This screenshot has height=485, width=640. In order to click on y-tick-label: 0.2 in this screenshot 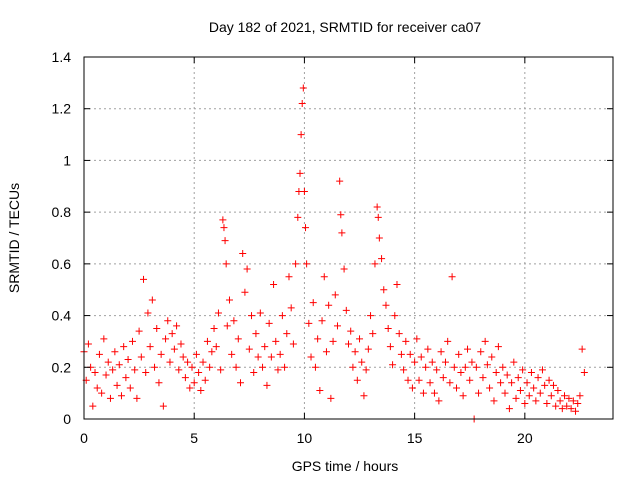, I will do `click(62, 367)`.